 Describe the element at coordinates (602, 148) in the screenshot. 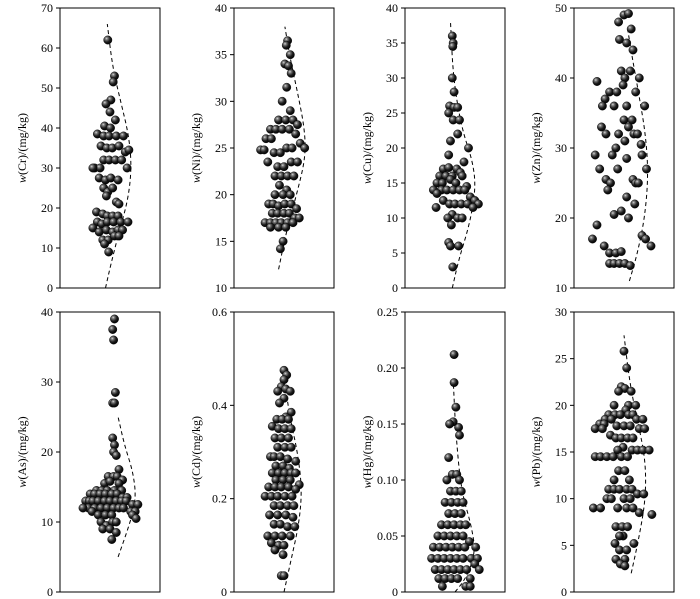

I see `panel-4: 10 20 30 40 50 w(Zn)/(mg/kg)` at that location.